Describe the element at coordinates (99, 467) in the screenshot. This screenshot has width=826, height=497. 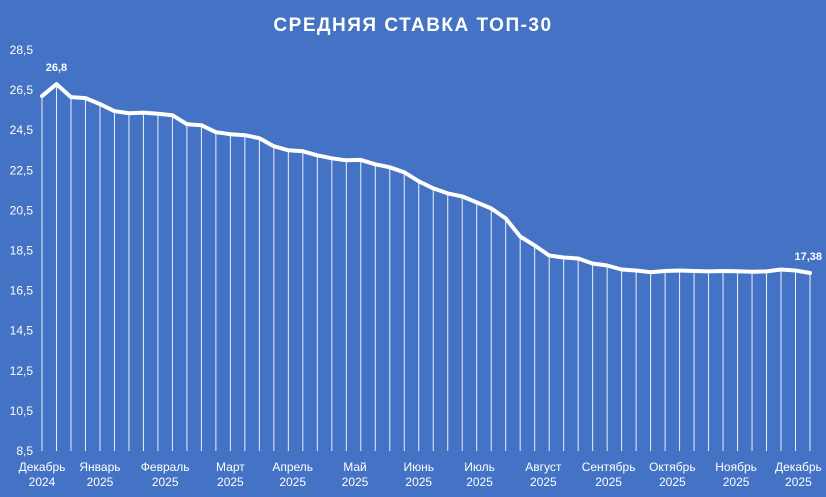
I see `x-tick-label: Январь` at that location.